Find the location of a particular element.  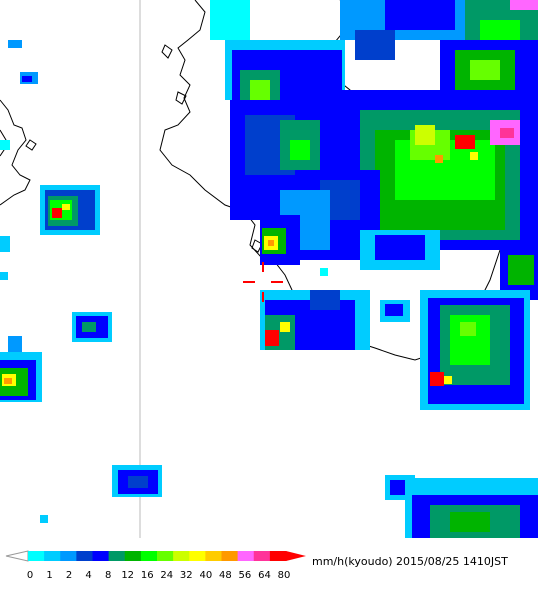

legend-colorbar is located at coordinates (155, 556).